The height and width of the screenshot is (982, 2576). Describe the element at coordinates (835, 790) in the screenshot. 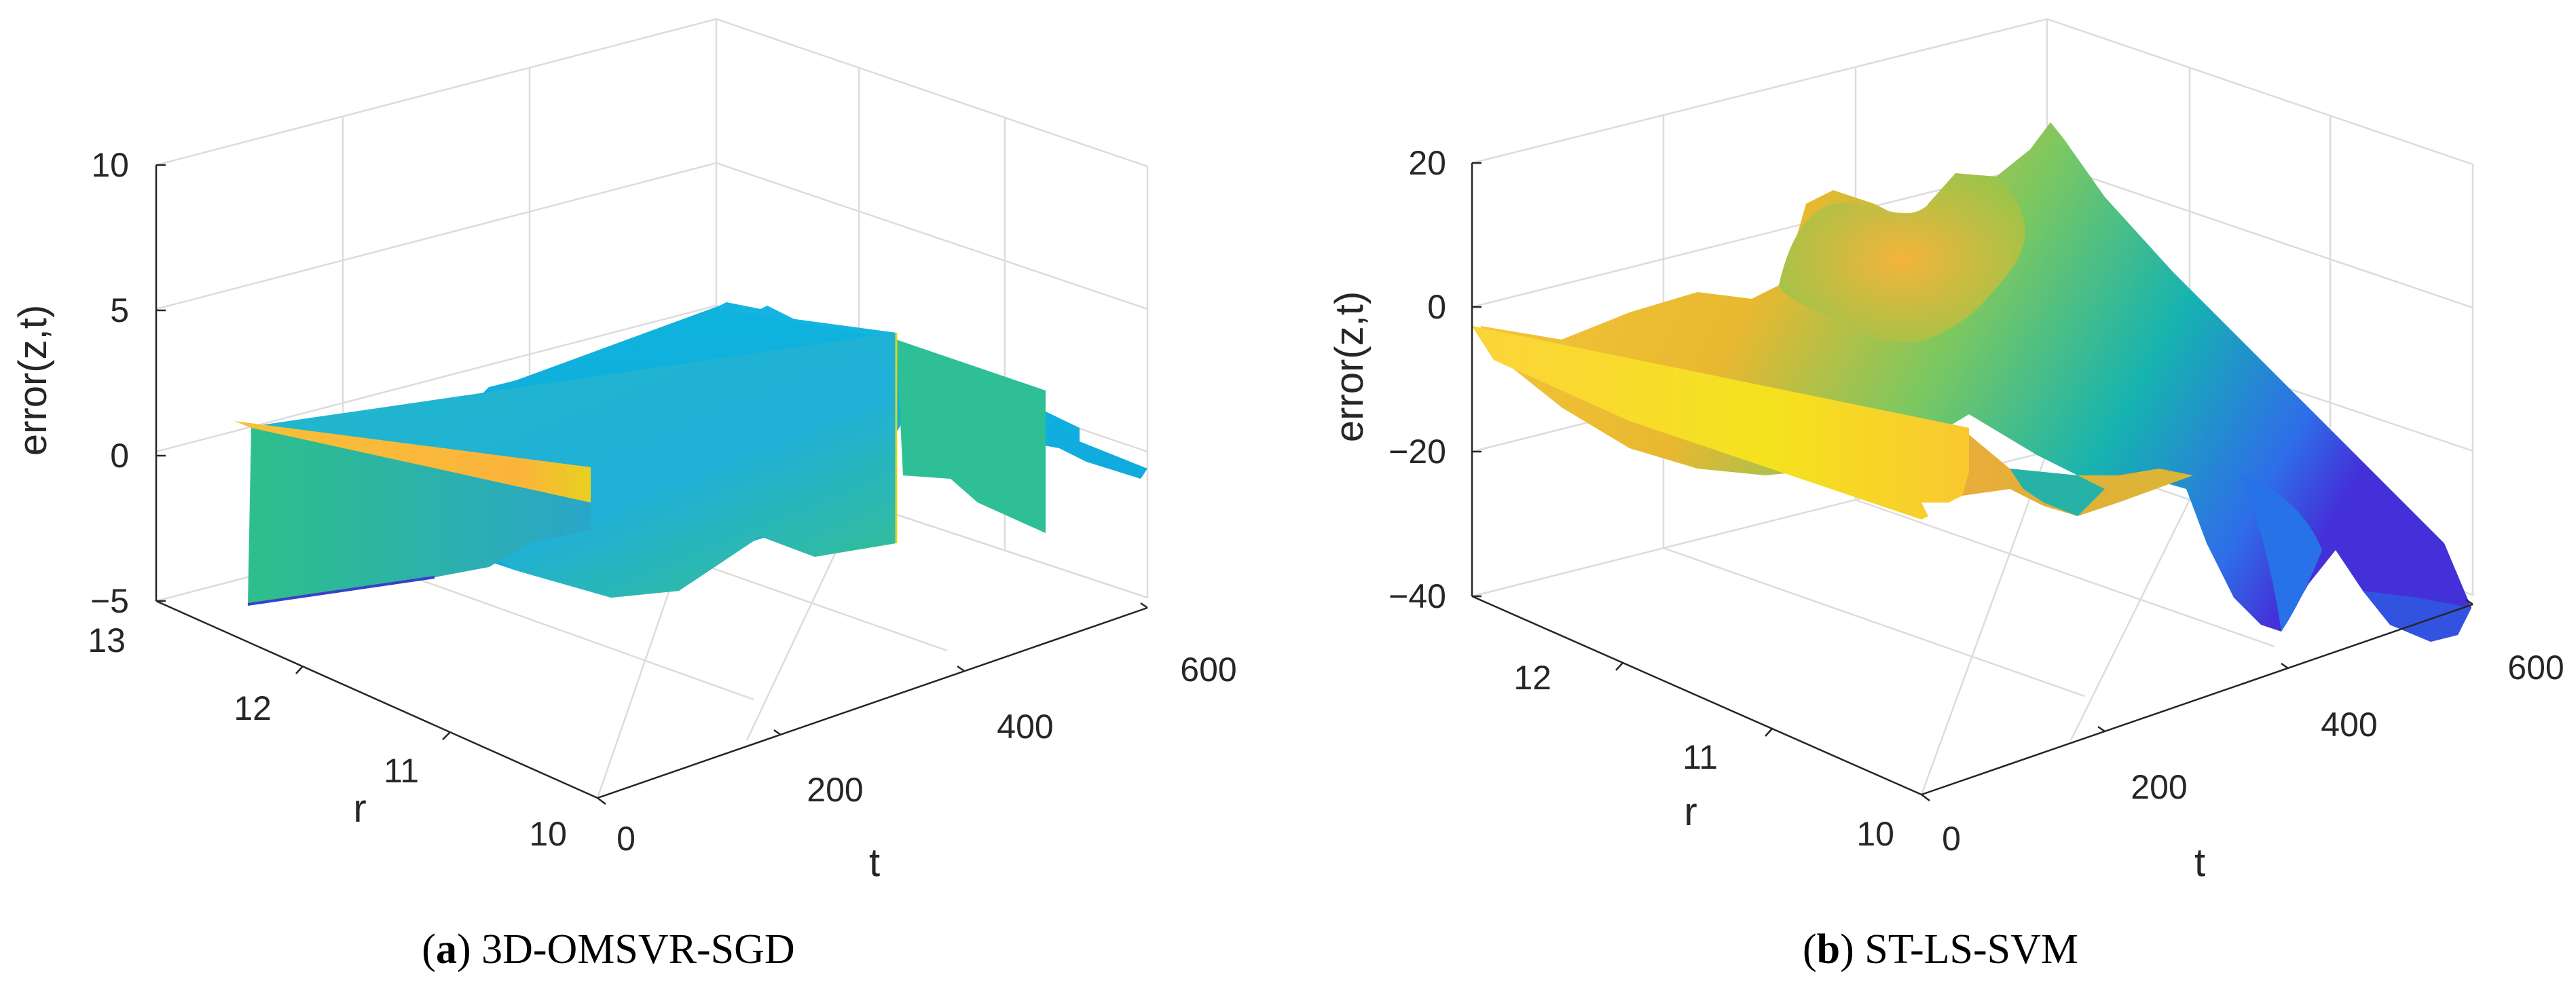

I see `a-t-tick: 200` at that location.